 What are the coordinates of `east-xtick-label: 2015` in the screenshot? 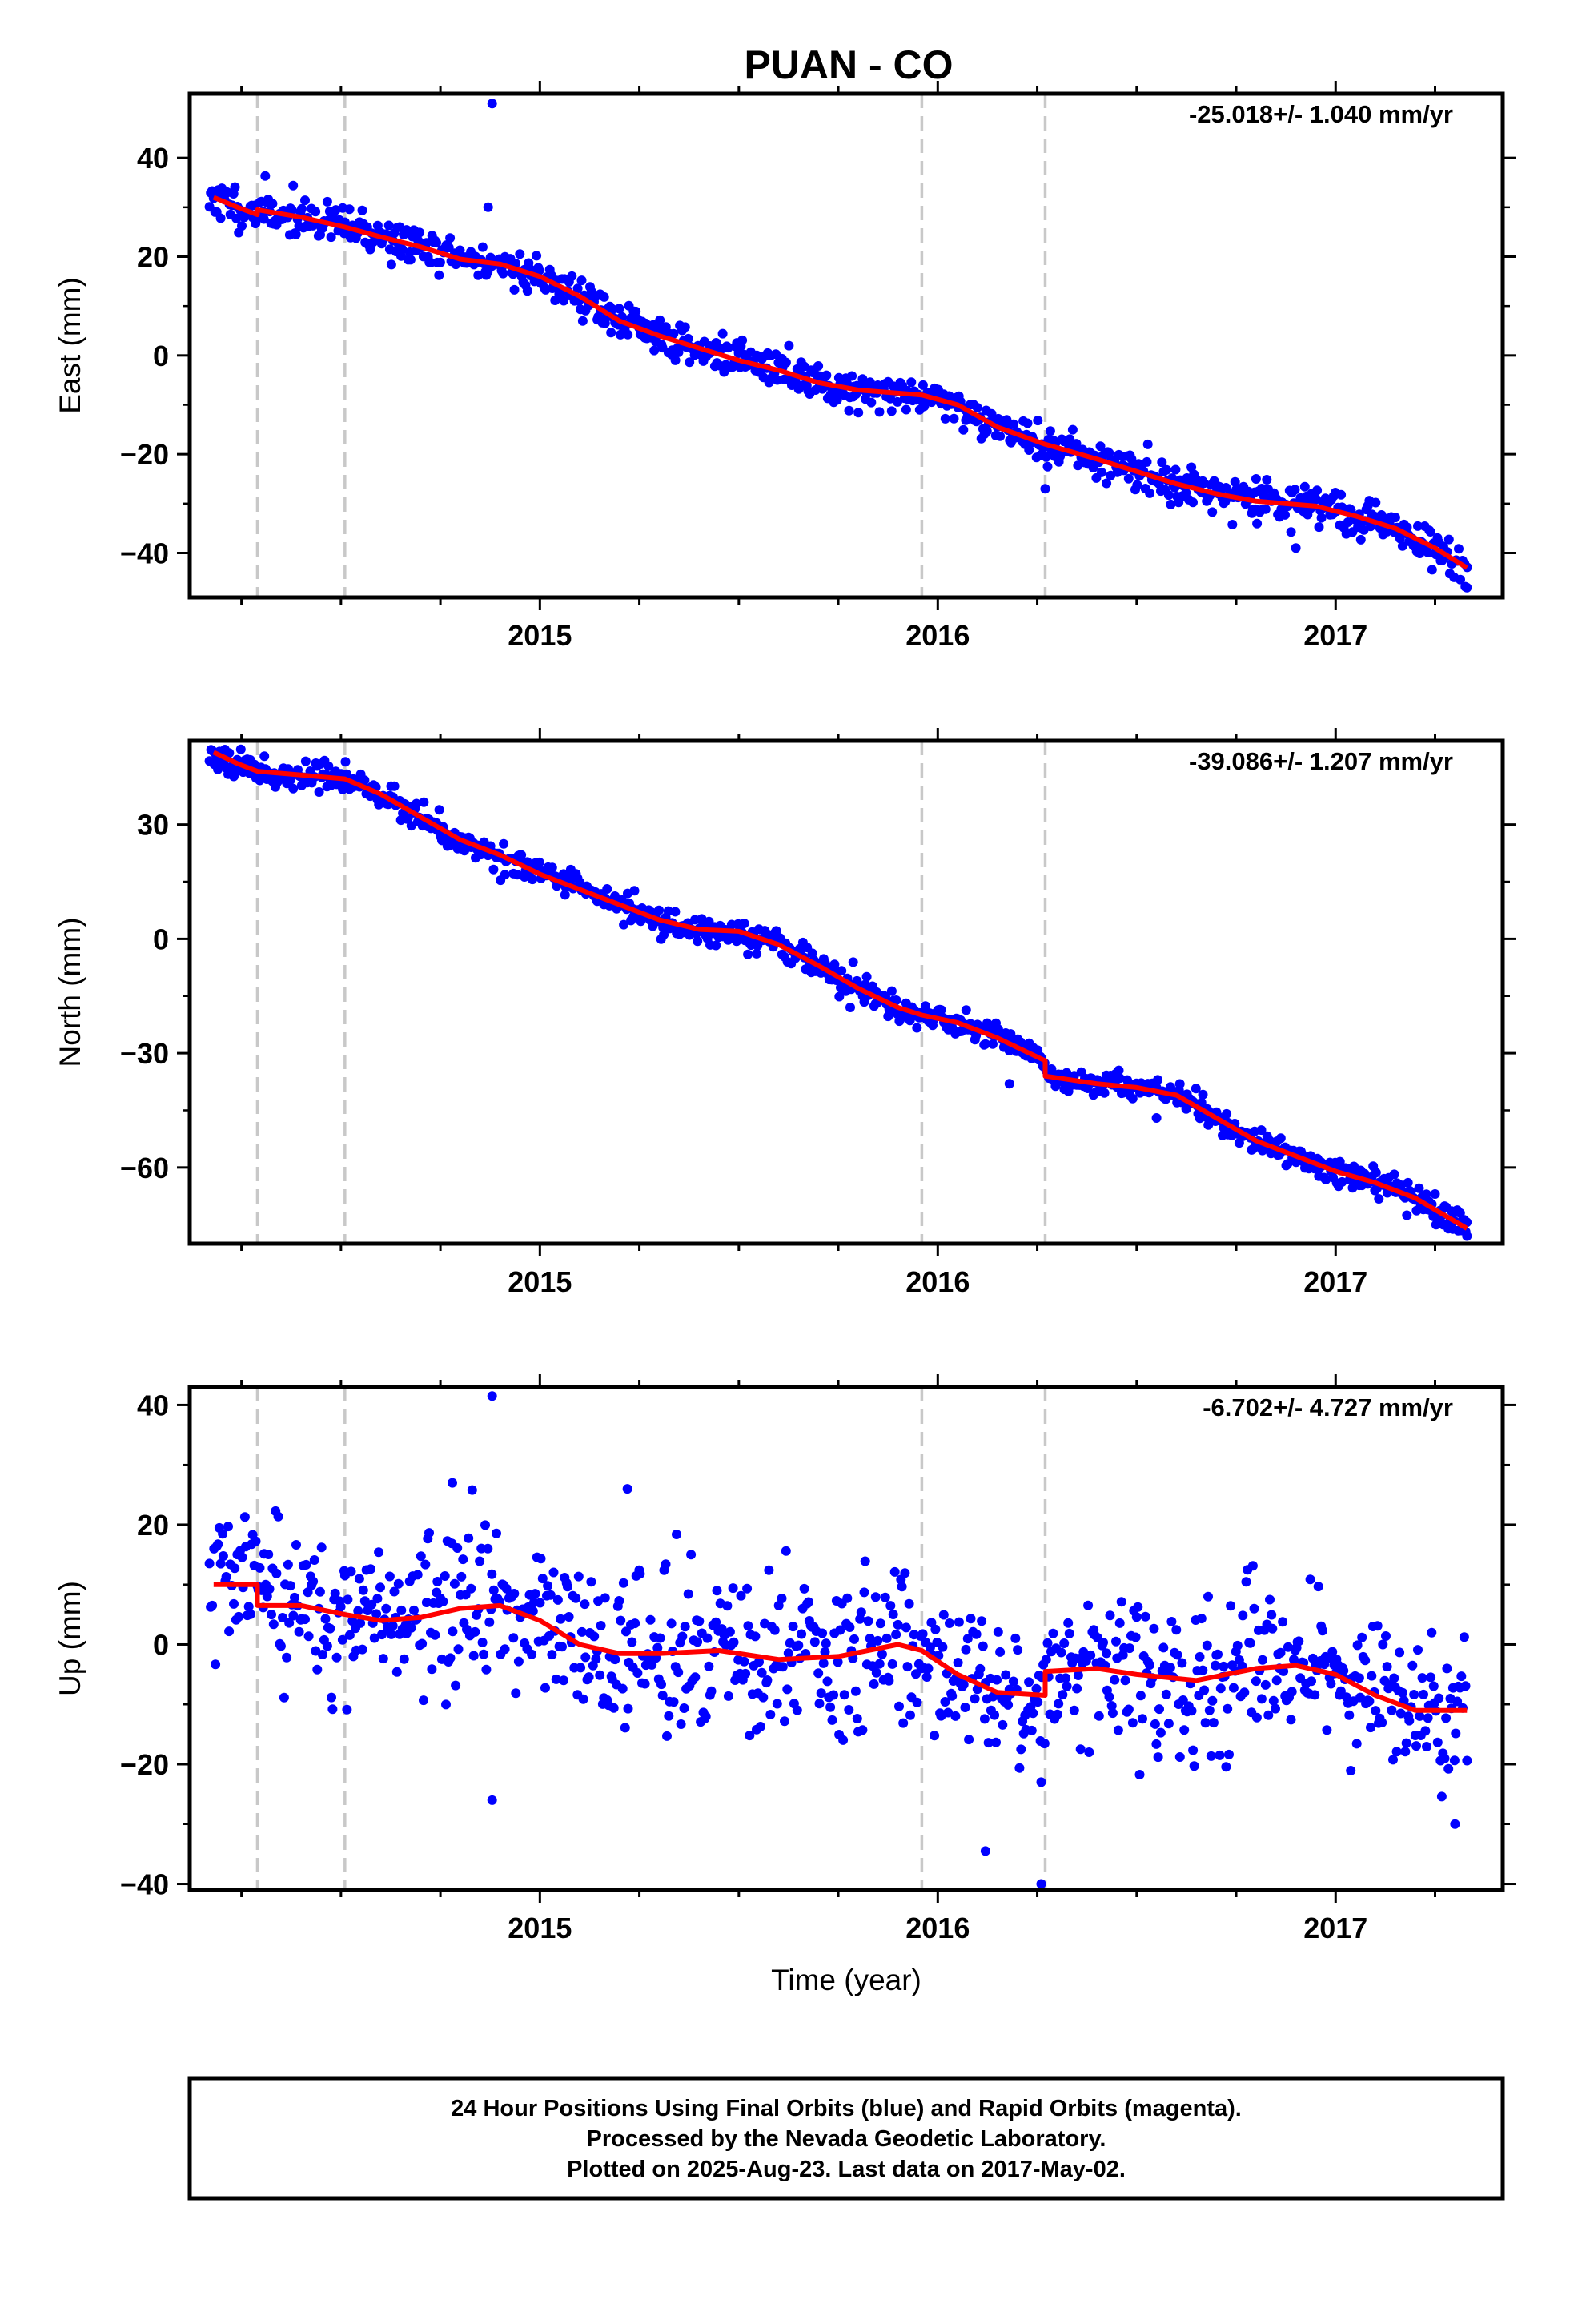 It's located at (540, 635).